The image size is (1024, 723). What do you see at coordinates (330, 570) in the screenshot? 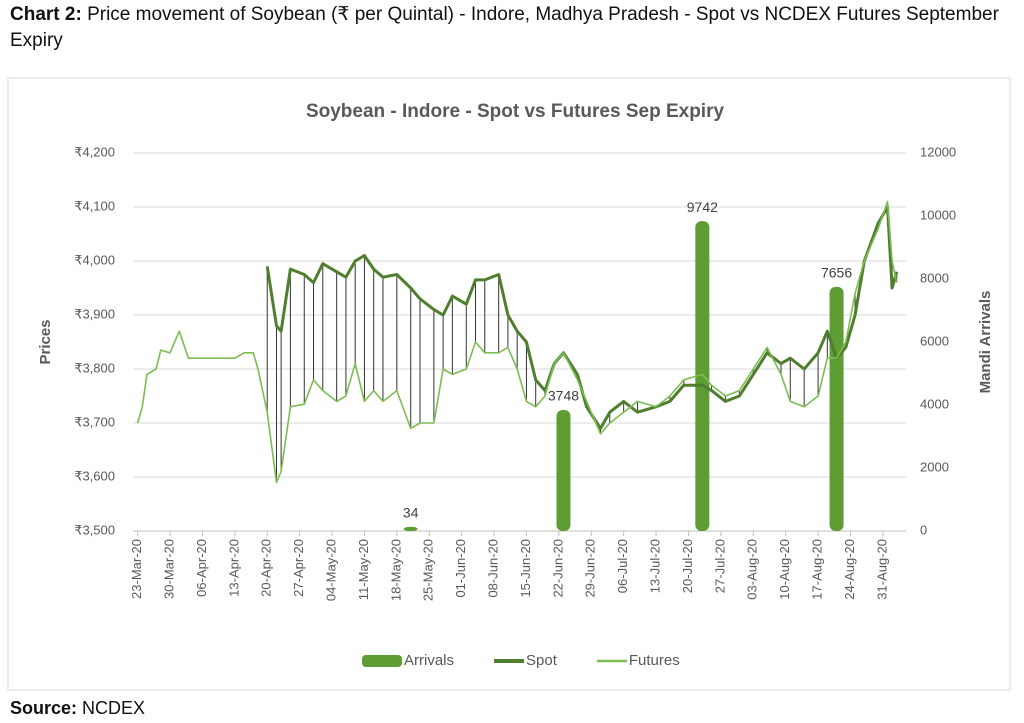
I see `x-tick-label: 04-May-20` at bounding box center [330, 570].